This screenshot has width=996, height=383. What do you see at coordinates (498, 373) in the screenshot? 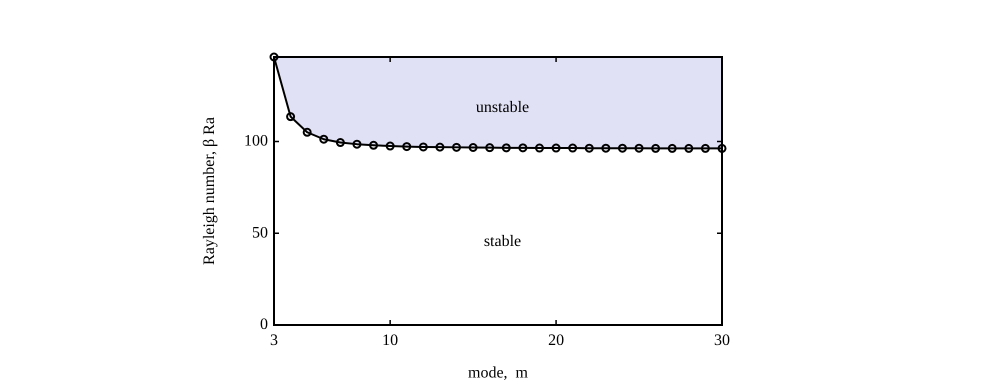
I see `x-axis-title: mode, m` at bounding box center [498, 373].